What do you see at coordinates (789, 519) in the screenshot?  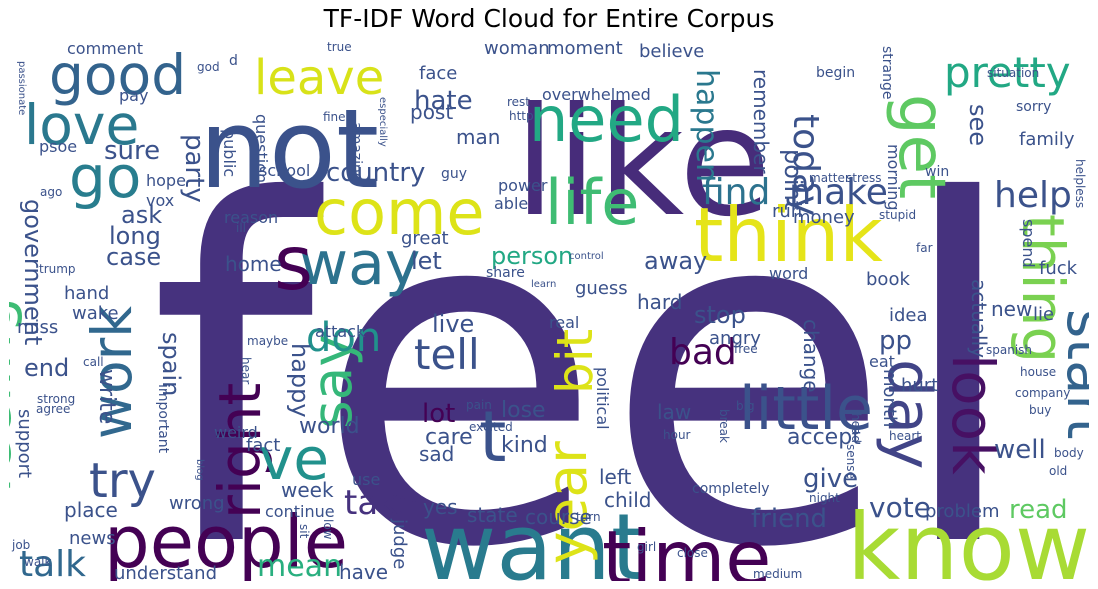 I see `word-friend: friend` at bounding box center [789, 519].